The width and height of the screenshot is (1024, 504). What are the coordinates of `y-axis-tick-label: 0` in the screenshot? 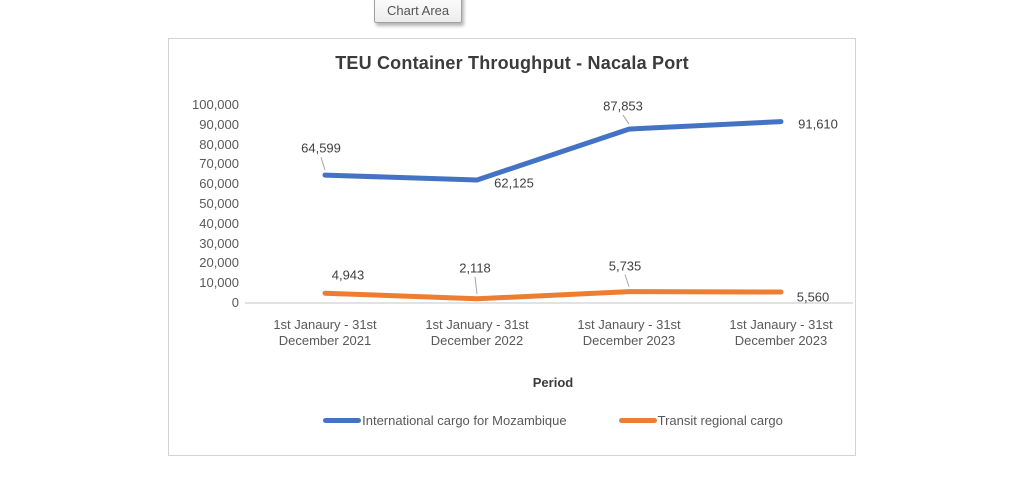 It's located at (235, 302).